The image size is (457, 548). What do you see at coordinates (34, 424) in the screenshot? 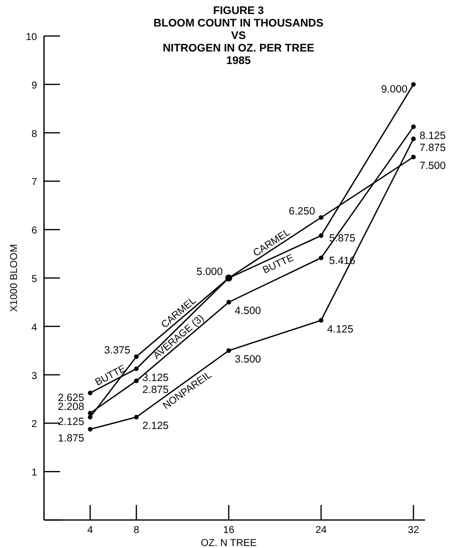
I see `y-tick-label: 2` at bounding box center [34, 424].